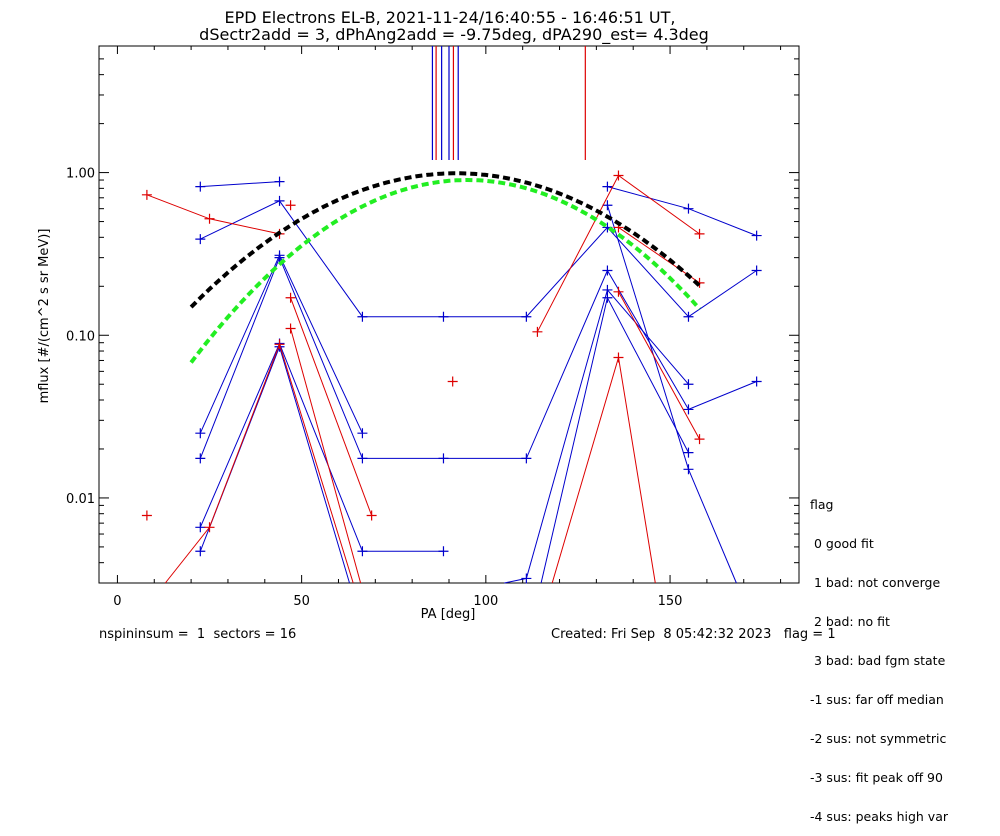 The height and width of the screenshot is (836, 1000). What do you see at coordinates (80, 336) in the screenshot?
I see `y-tick-label: 0.10` at bounding box center [80, 336].